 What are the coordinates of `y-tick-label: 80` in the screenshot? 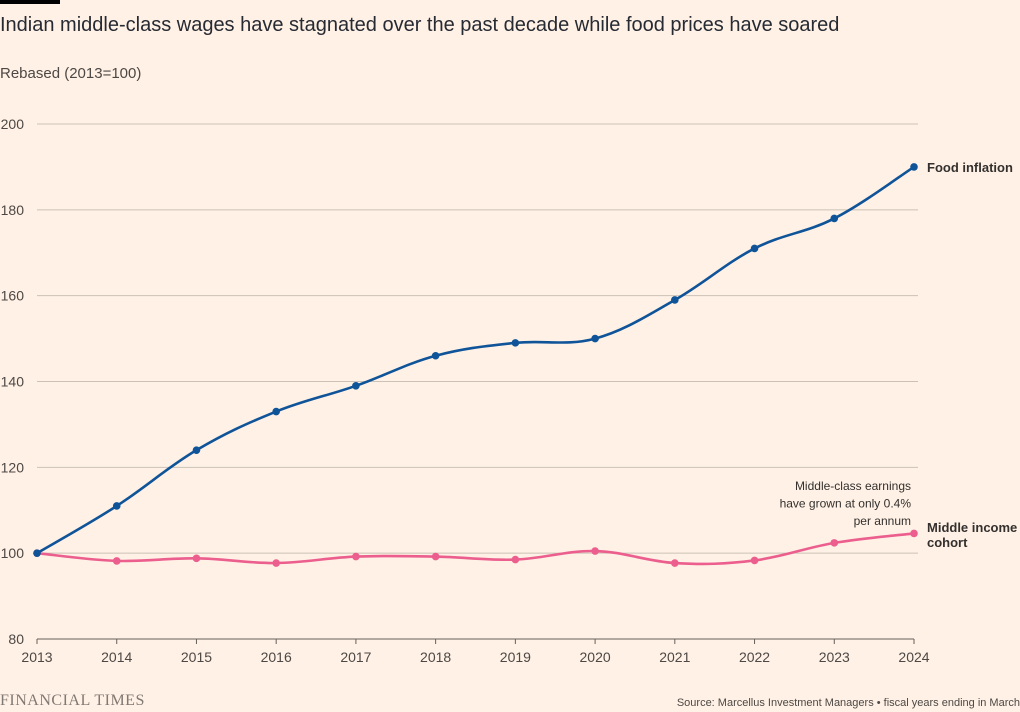 It's located at (16, 639).